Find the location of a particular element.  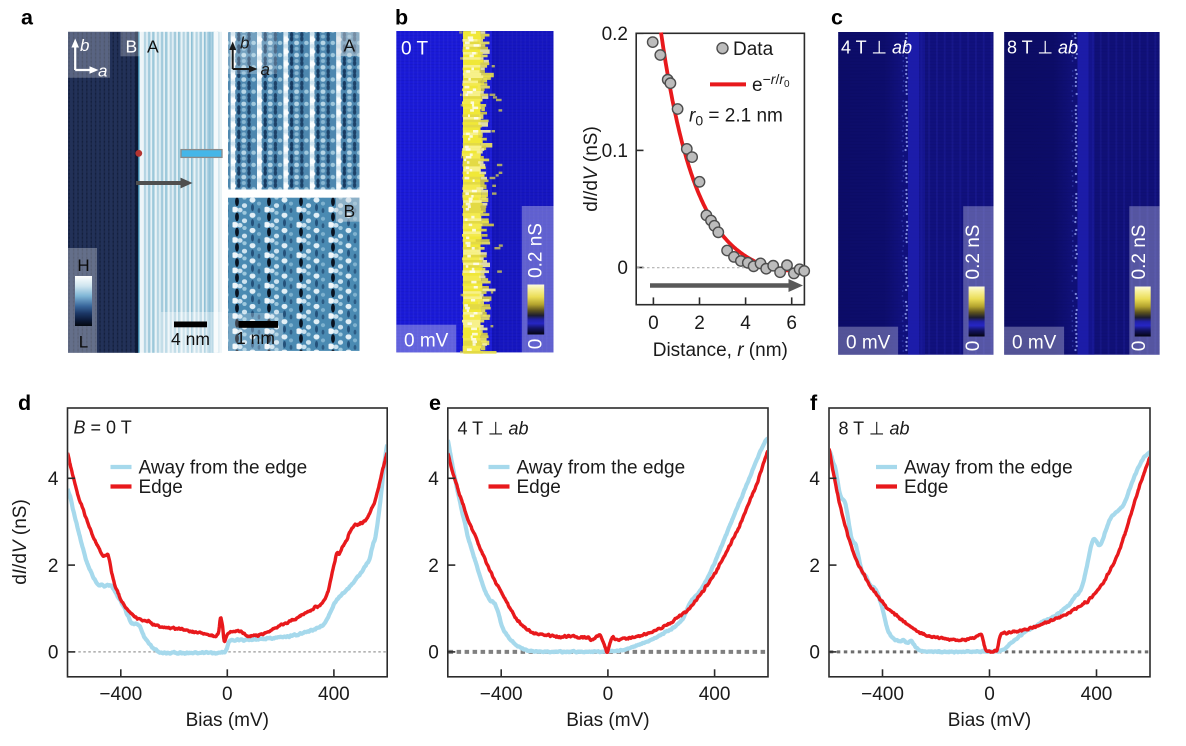

svg-text: e is located at coordinates (435, 403).